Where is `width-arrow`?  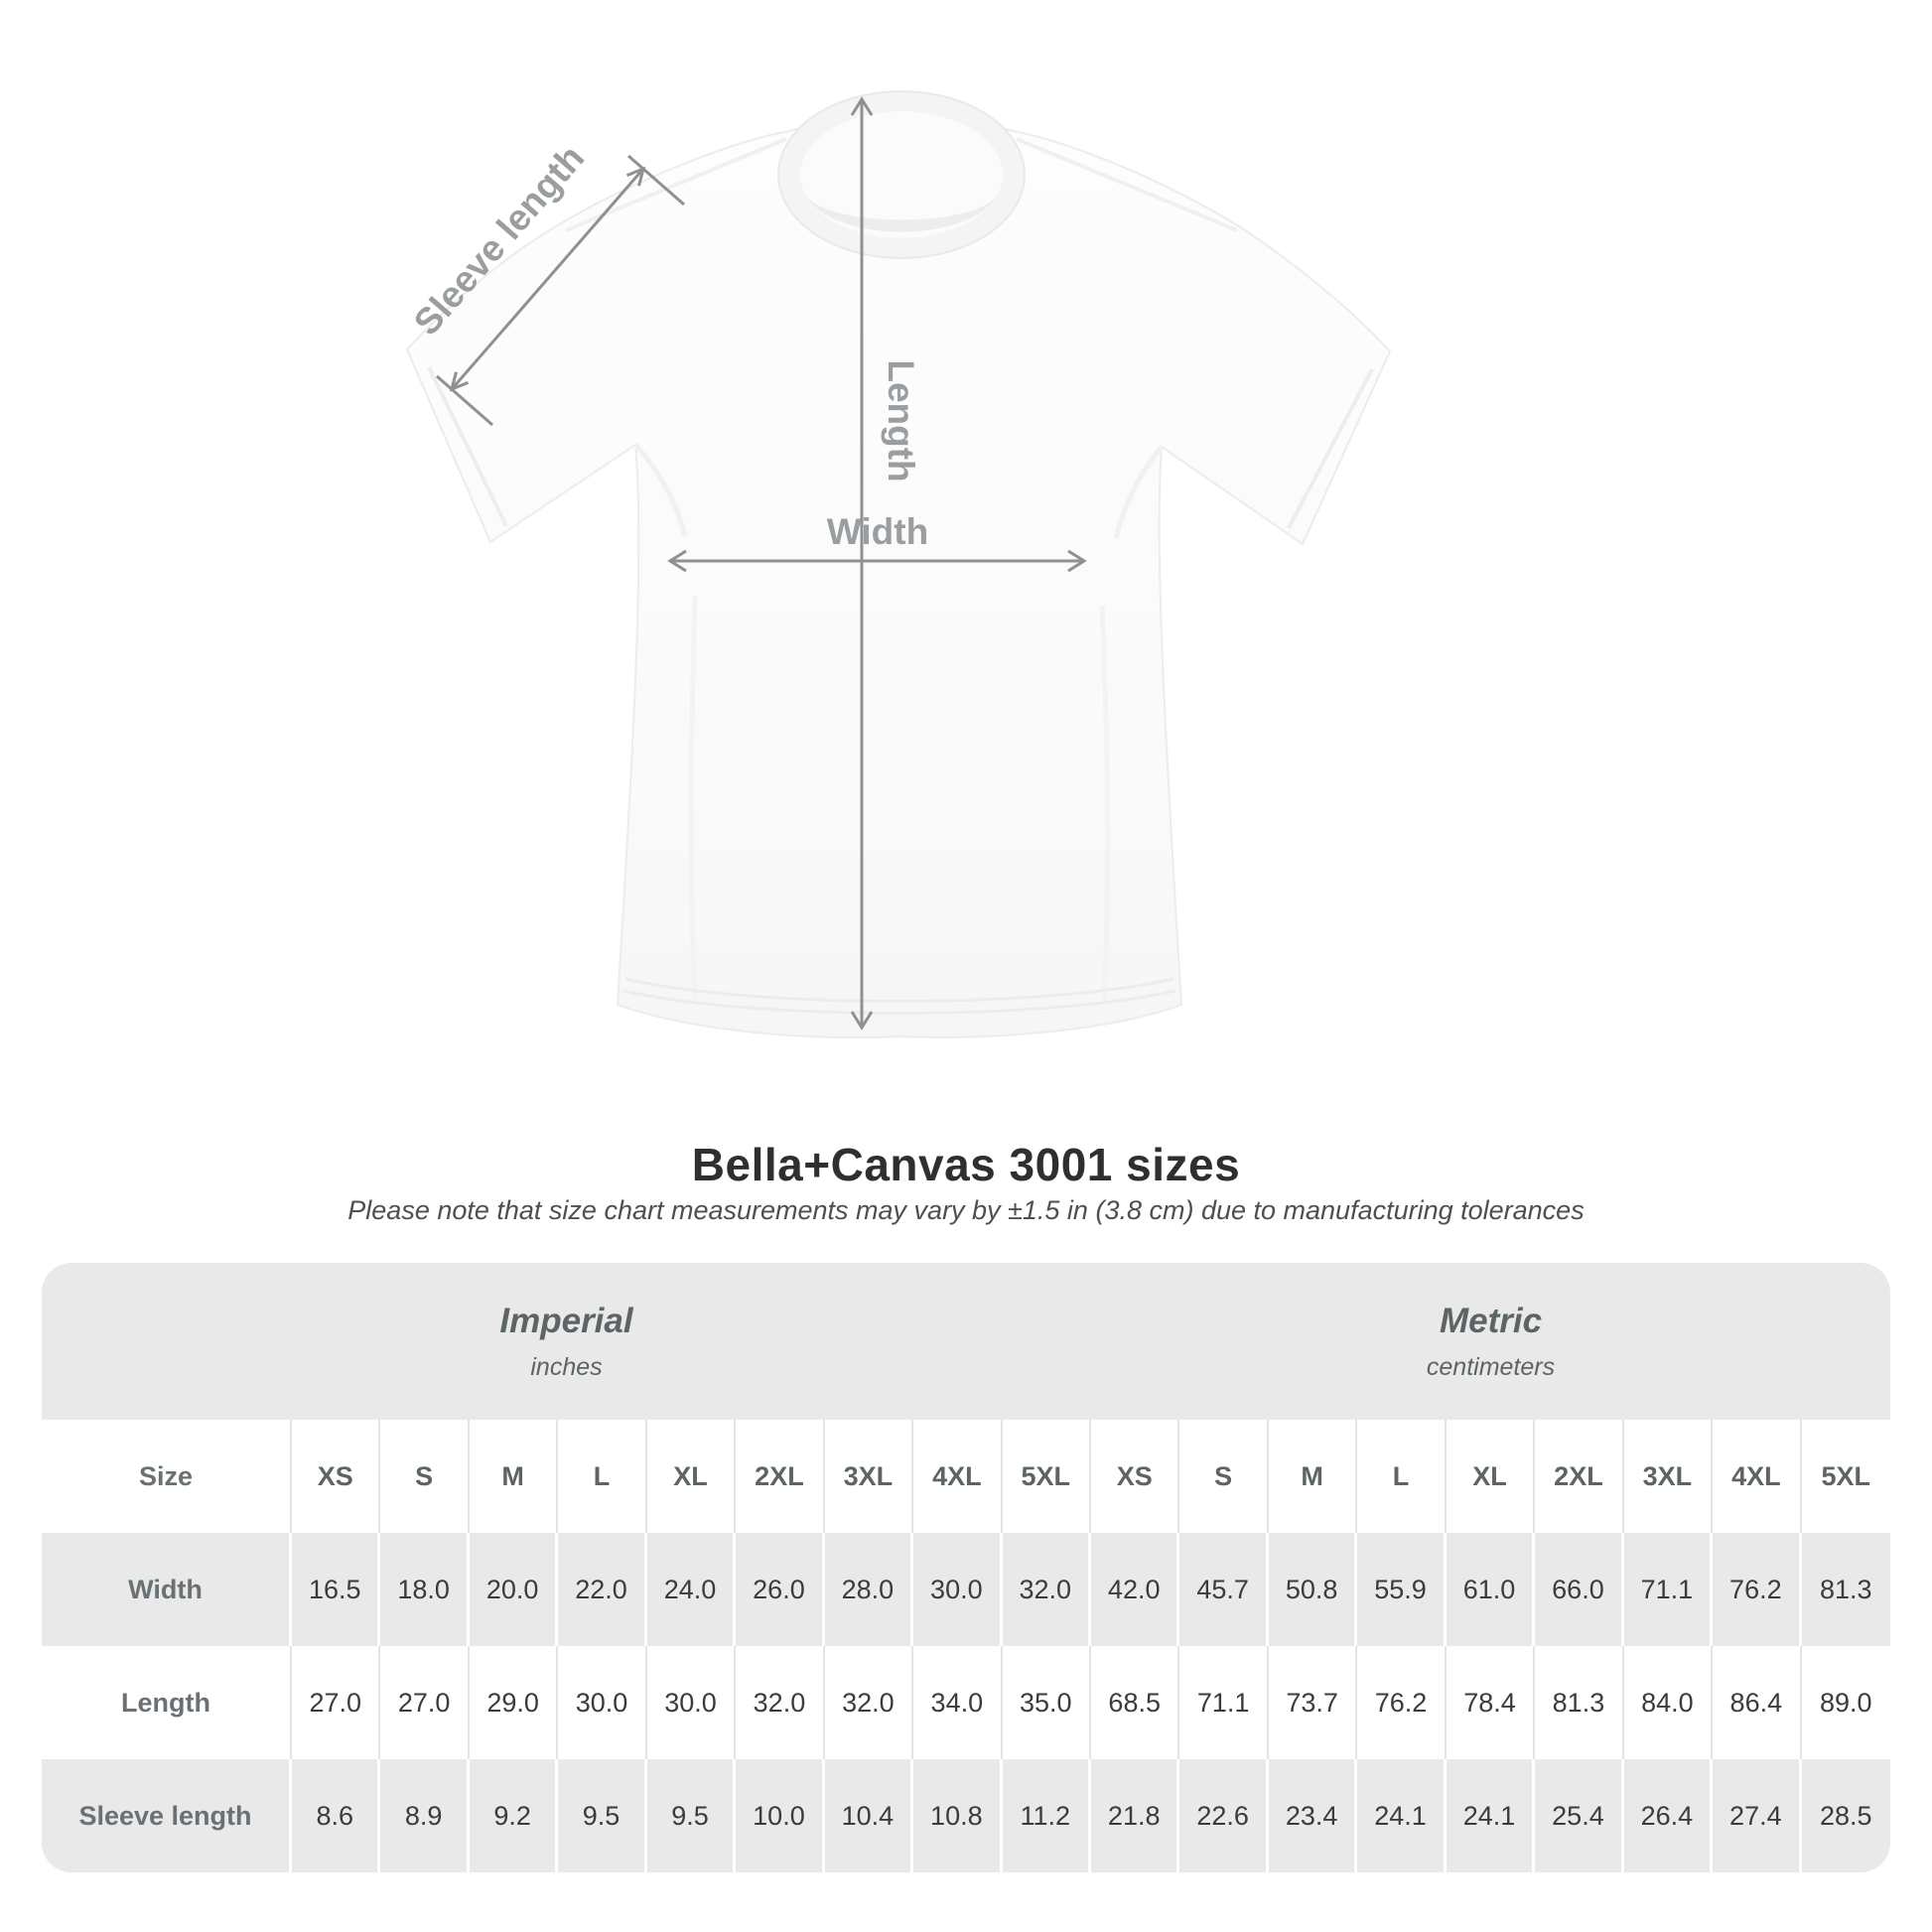
width-arrow is located at coordinates (877, 561).